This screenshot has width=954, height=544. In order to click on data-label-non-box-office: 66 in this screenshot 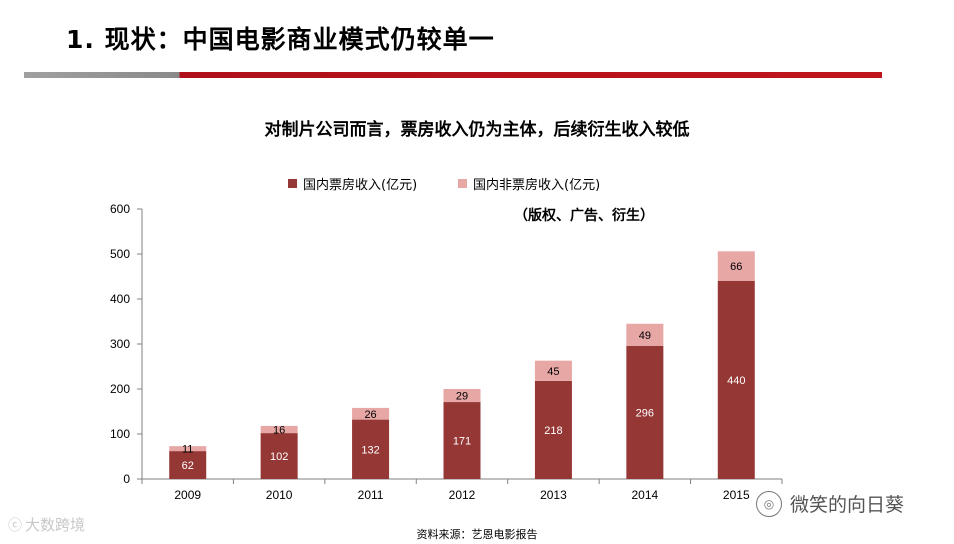, I will do `click(736, 267)`.